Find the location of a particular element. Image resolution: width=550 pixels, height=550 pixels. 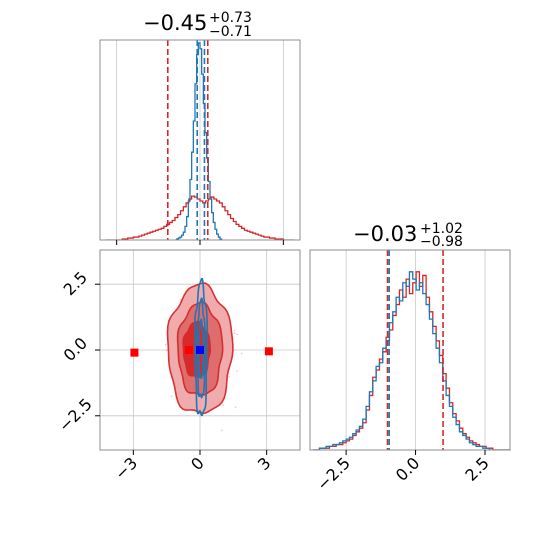

marginal-param2-plot is located at coordinates (411, 350).